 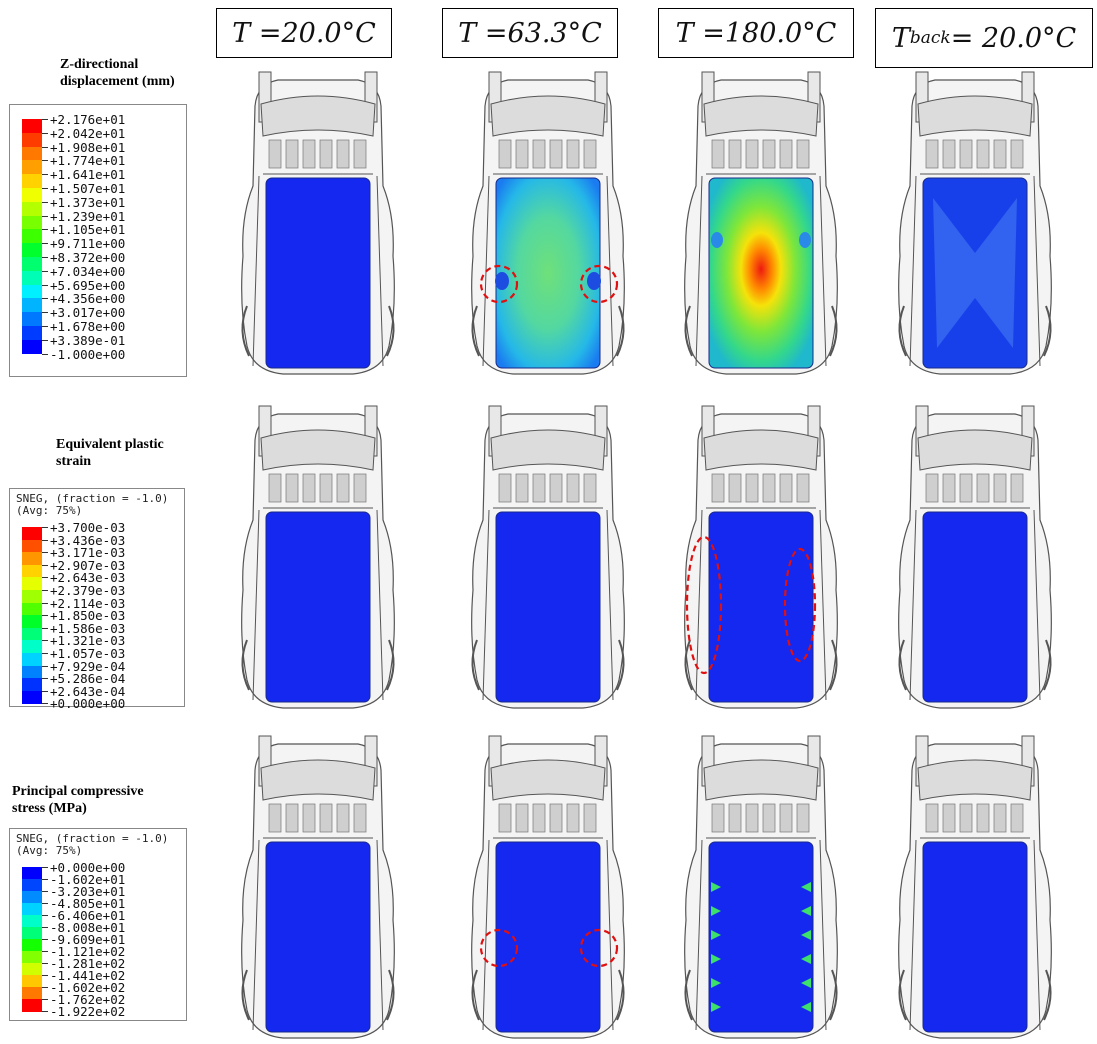 I want to click on column-header-2-value: 63.3°C, so click(x=554, y=33).